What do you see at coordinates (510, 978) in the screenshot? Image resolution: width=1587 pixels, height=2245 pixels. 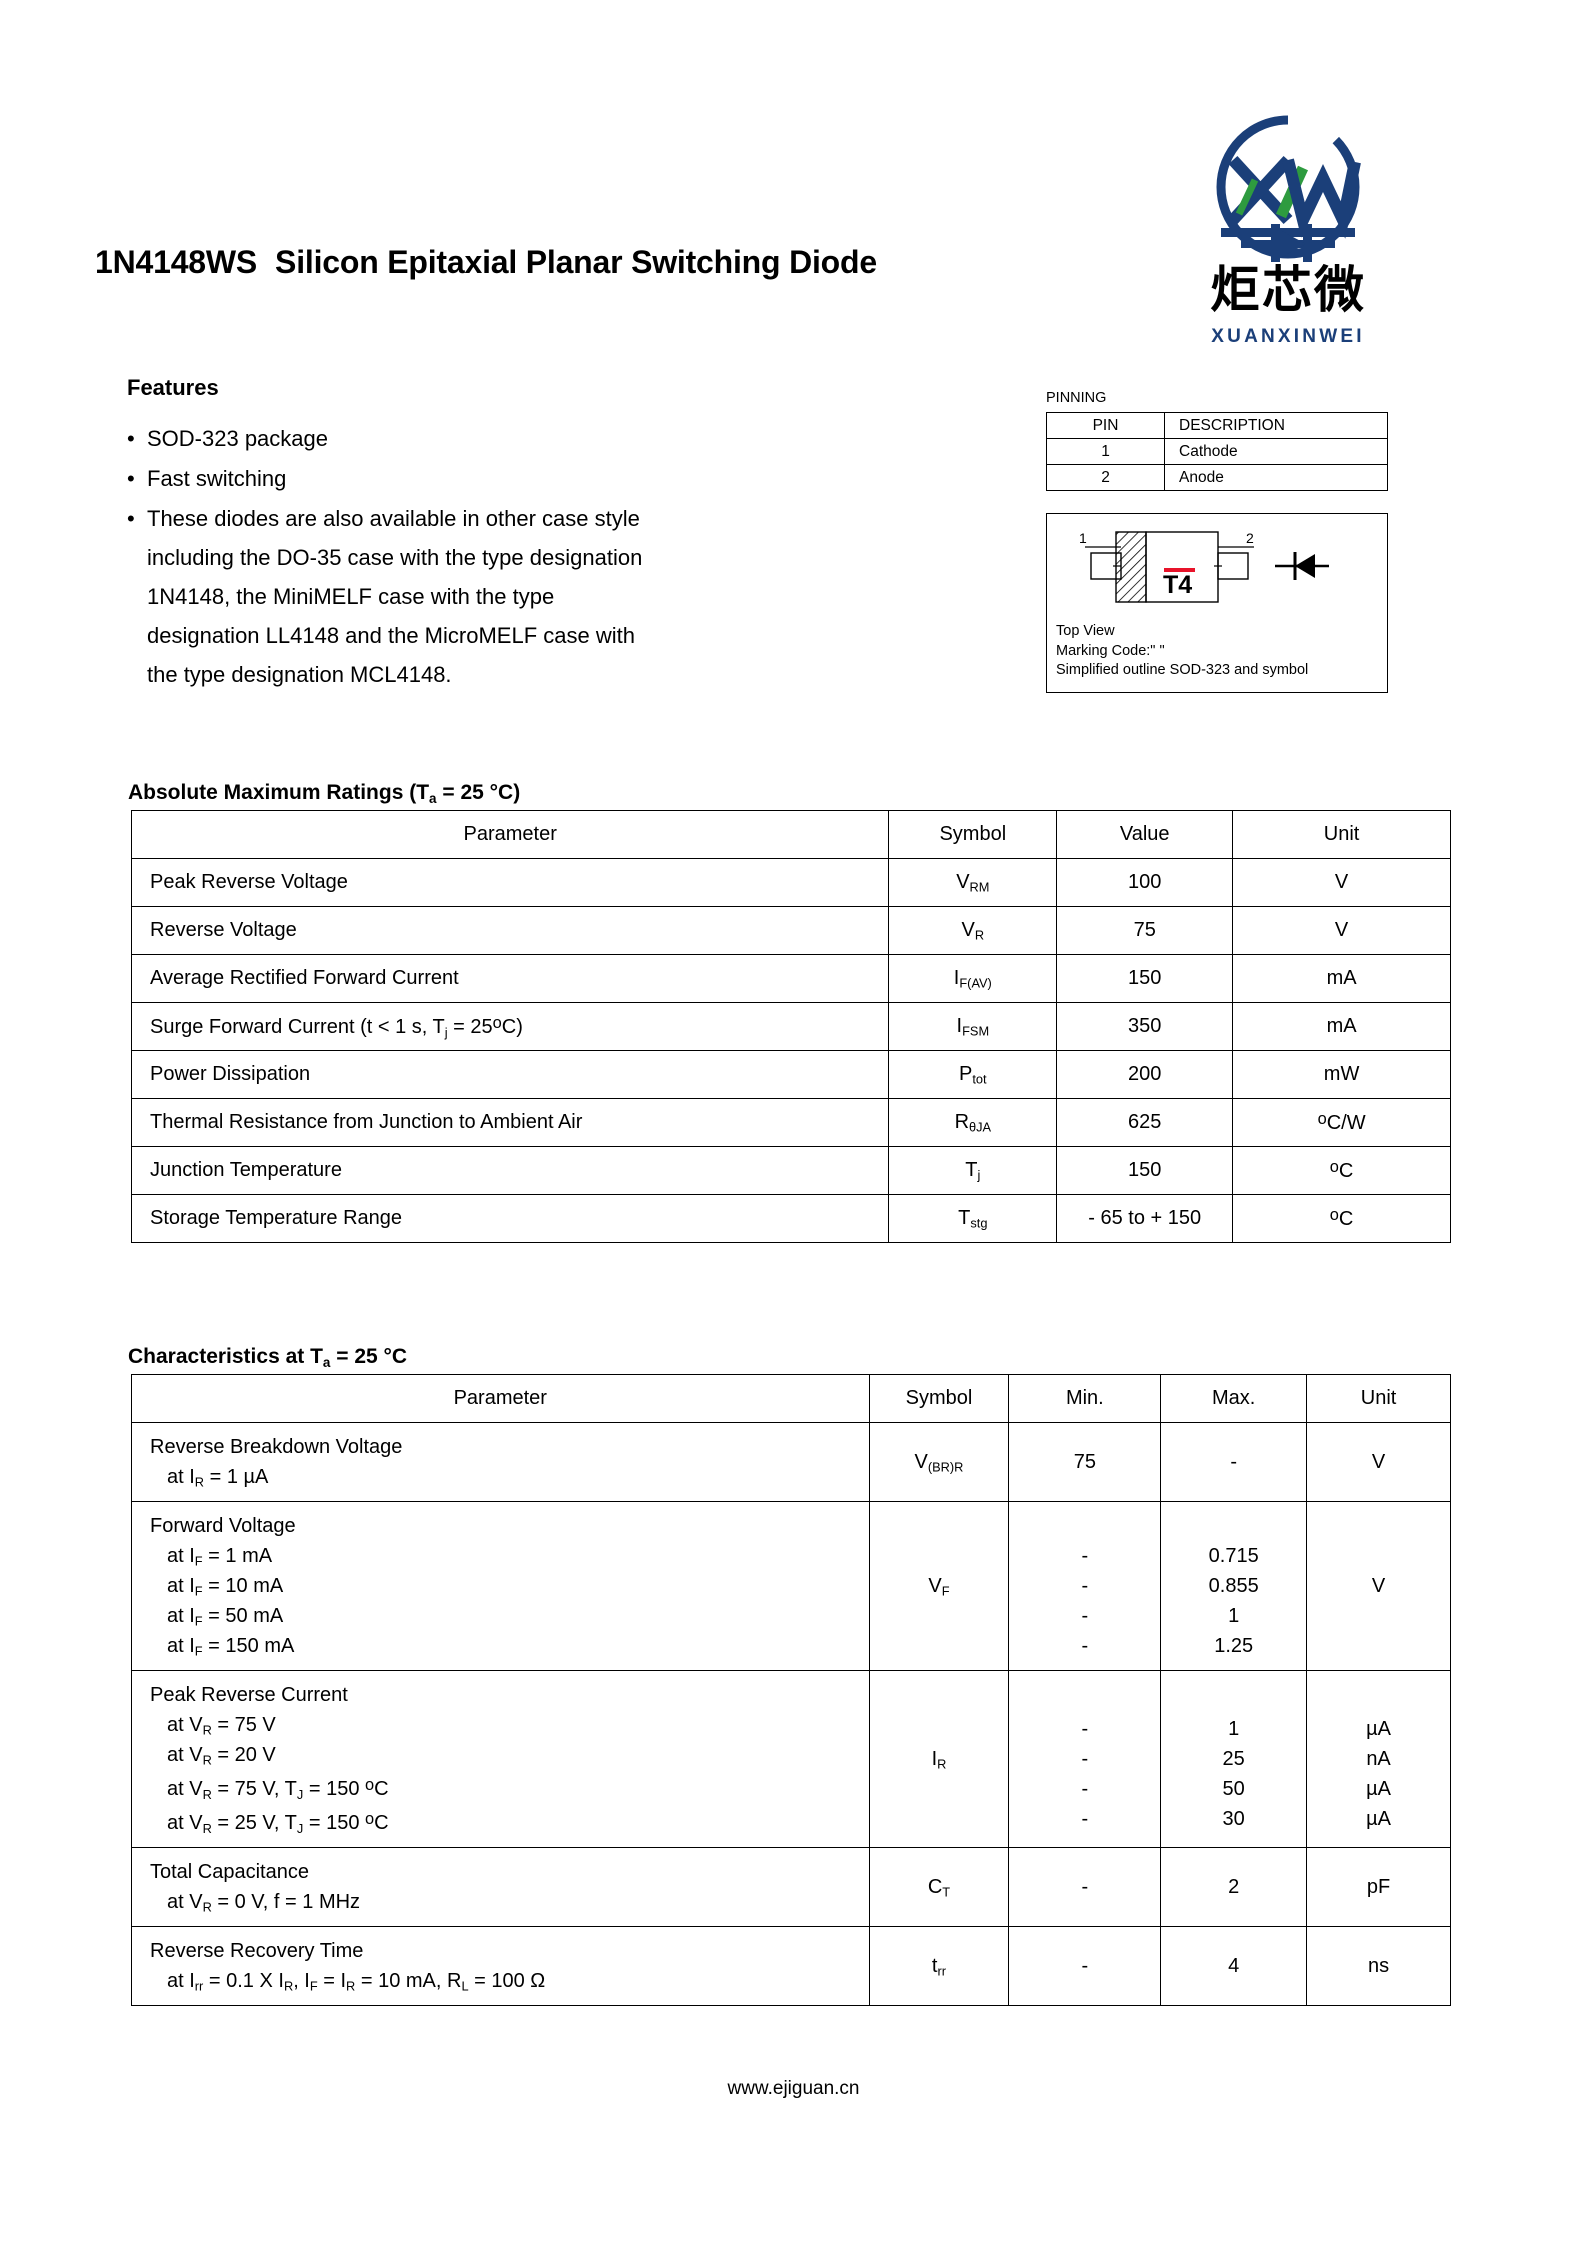 I see `parameter-name: Average Rectified Forward Current` at bounding box center [510, 978].